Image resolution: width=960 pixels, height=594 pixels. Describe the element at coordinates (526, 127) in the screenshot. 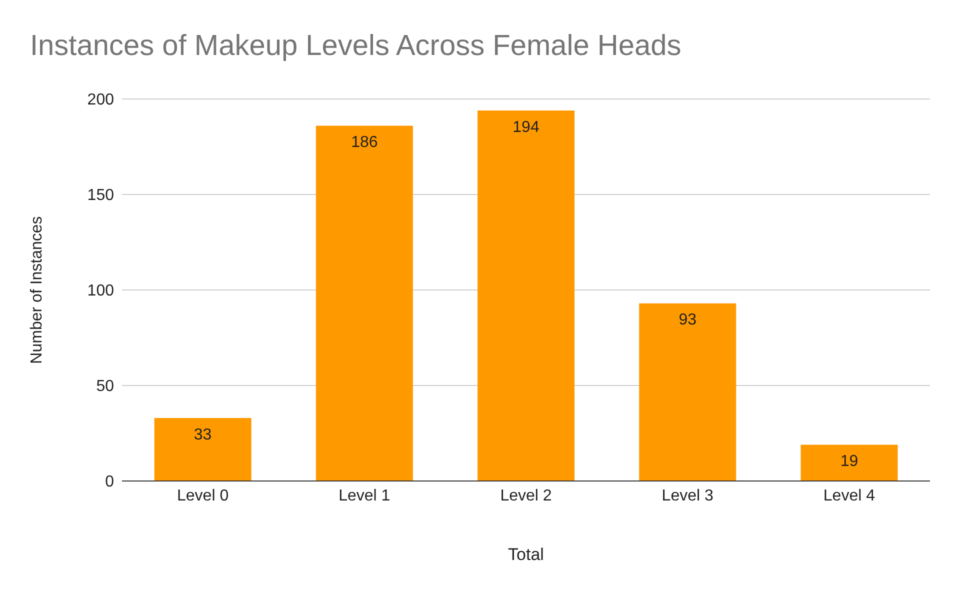

I see `data-label: 194` at that location.